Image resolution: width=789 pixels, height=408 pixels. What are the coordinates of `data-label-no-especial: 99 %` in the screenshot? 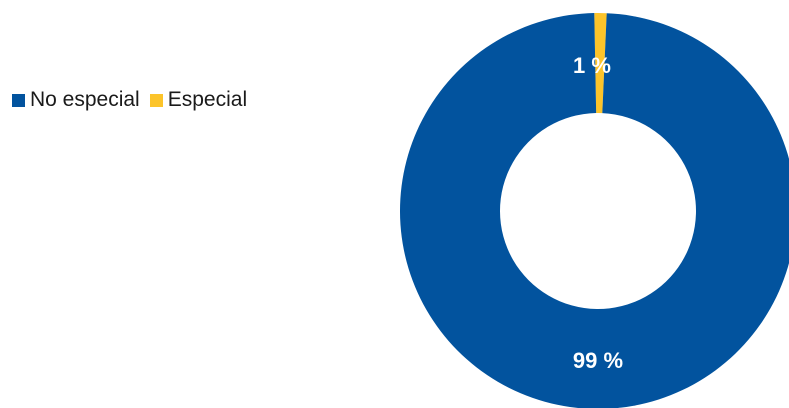 It's located at (598, 360).